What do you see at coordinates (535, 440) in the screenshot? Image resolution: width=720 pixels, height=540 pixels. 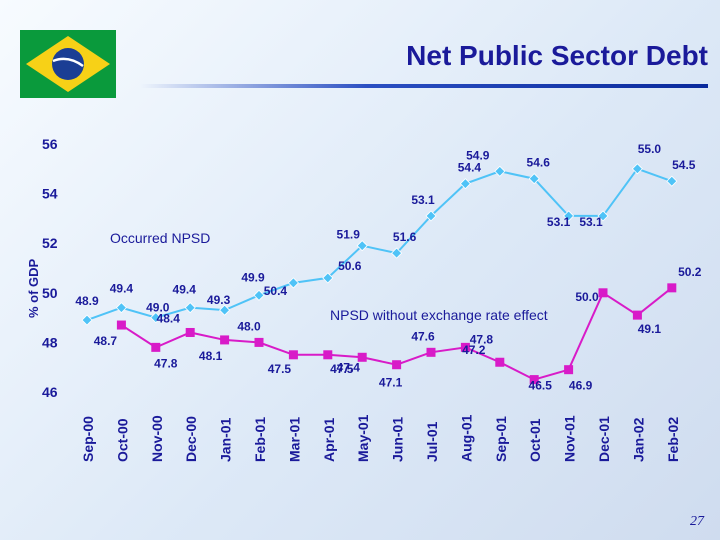 I see `x-tick-label: Oct-01` at bounding box center [535, 440].